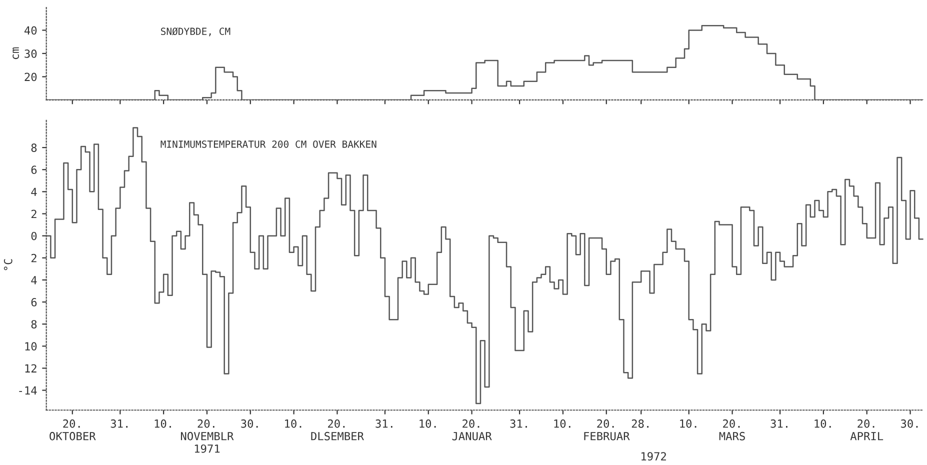 This screenshot has width=927, height=465. What do you see at coordinates (268, 144) in the screenshot?
I see `text: MINIMUMSTEMPERATUR 200 CM OVER BAKKEN` at bounding box center [268, 144].